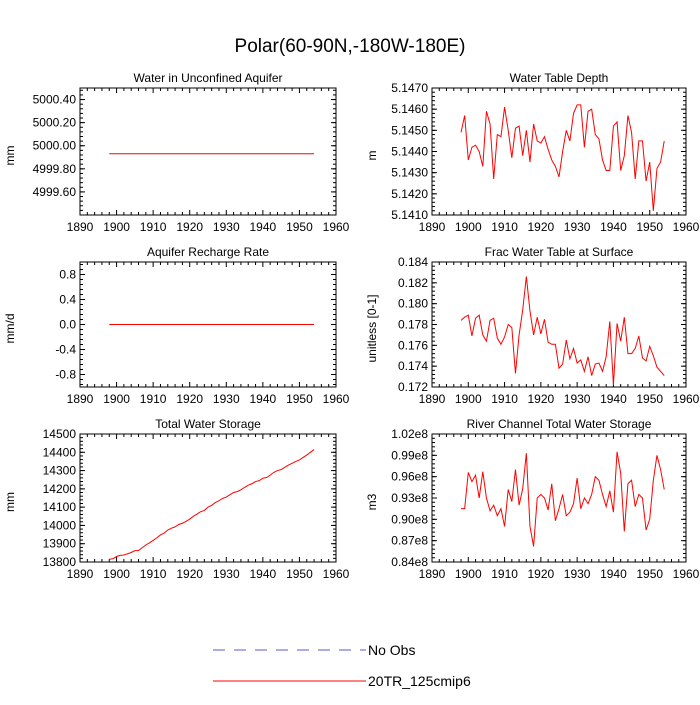 The width and height of the screenshot is (700, 705). I want to click on y-tick-label: 0.8, so click(67, 275).